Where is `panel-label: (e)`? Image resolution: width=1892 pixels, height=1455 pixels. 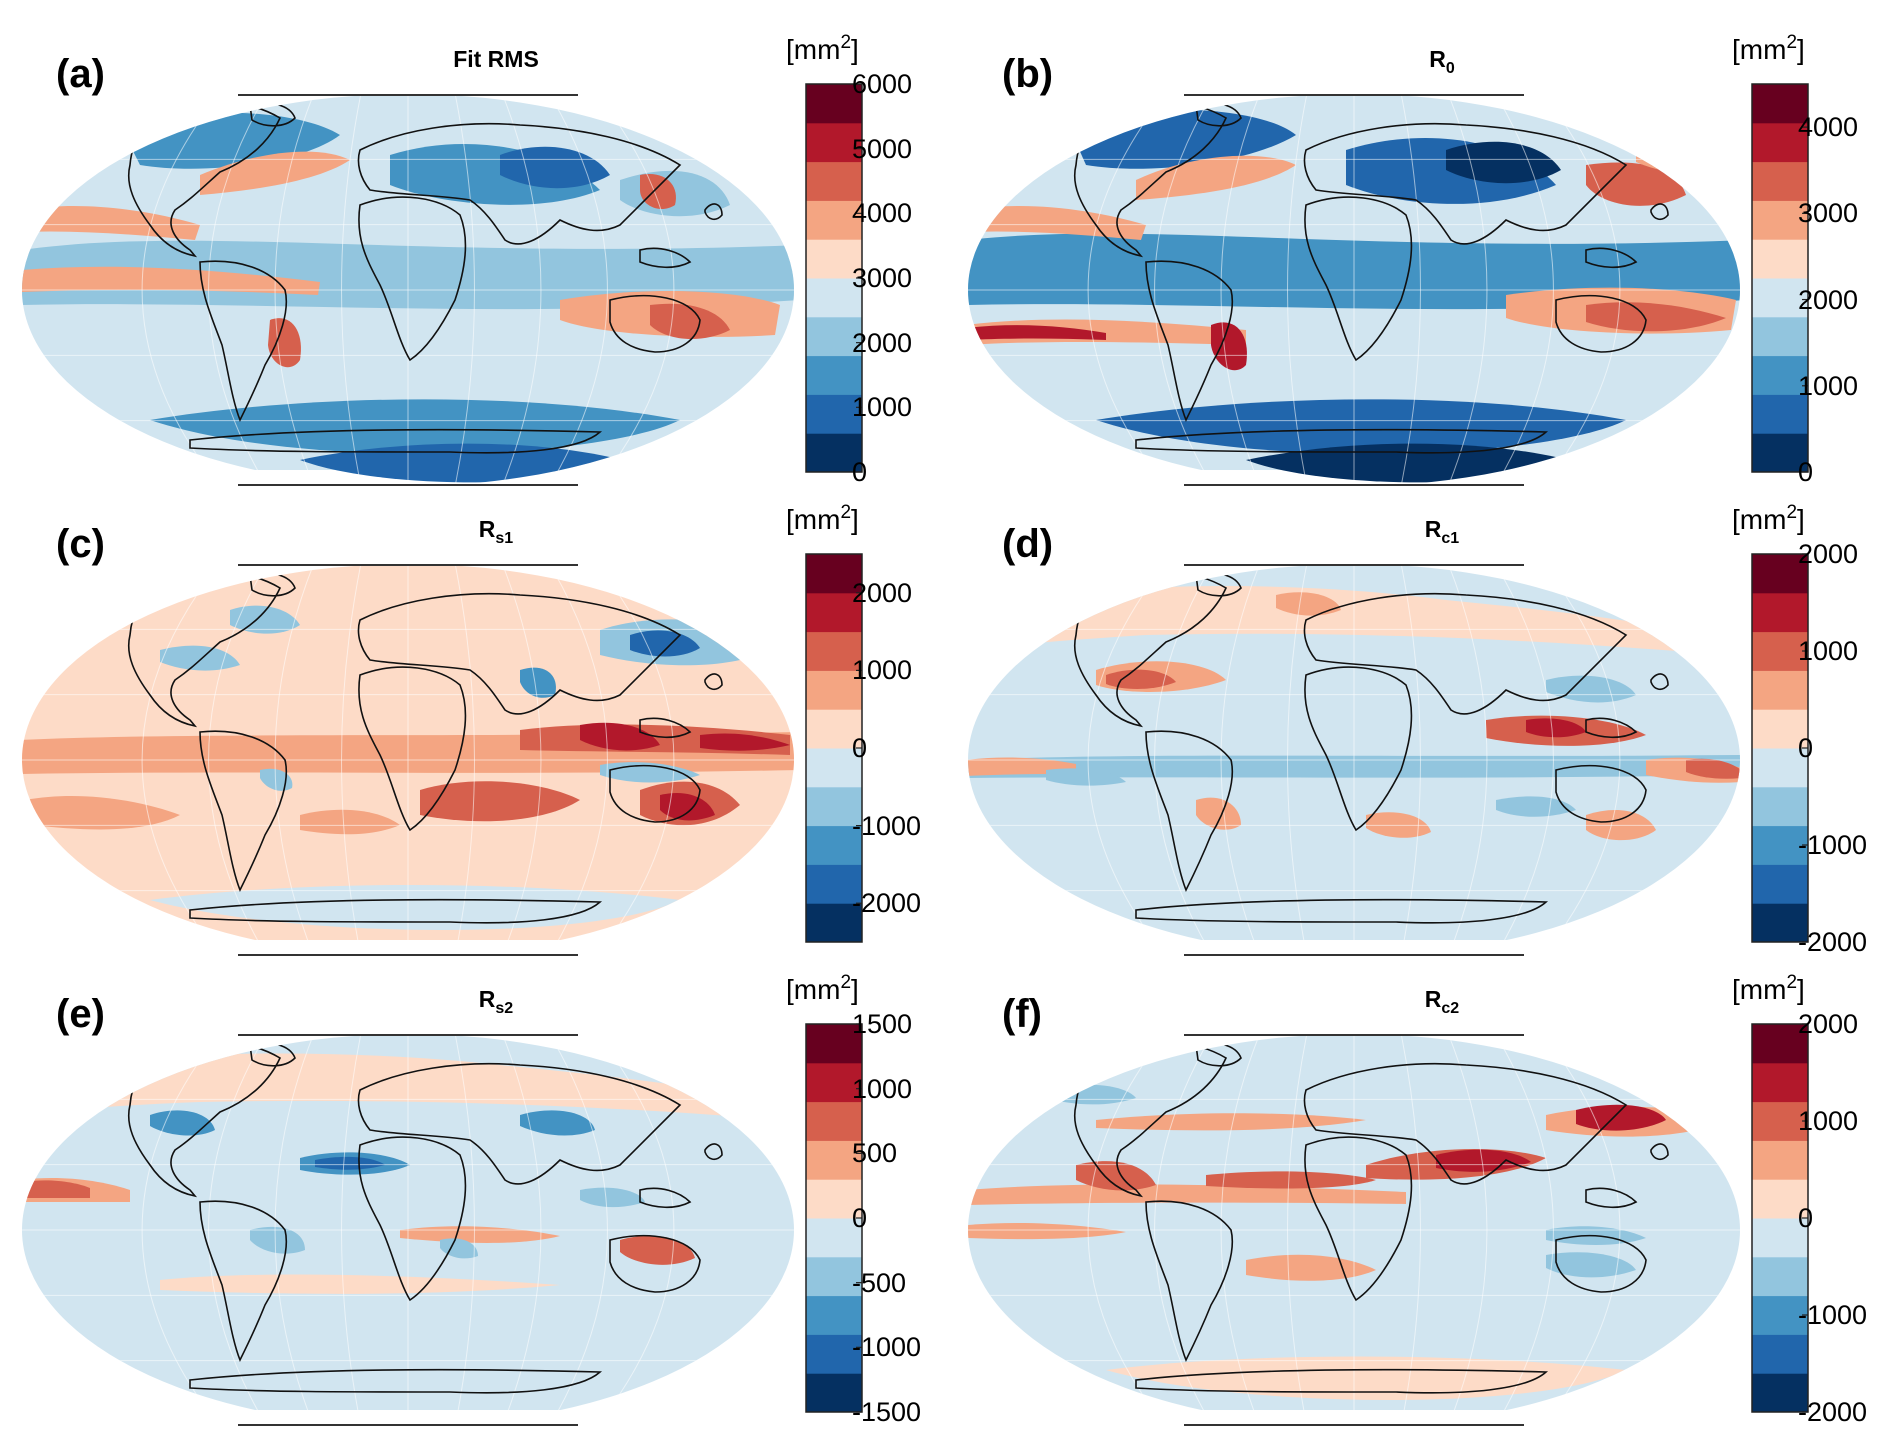 panel-label: (e) is located at coordinates (80, 1014).